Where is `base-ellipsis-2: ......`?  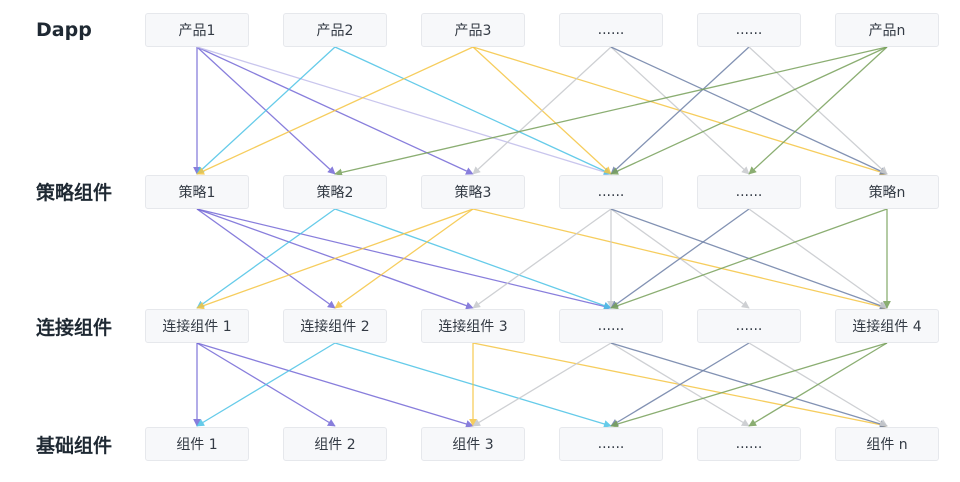 base-ellipsis-2: ...... is located at coordinates (749, 444).